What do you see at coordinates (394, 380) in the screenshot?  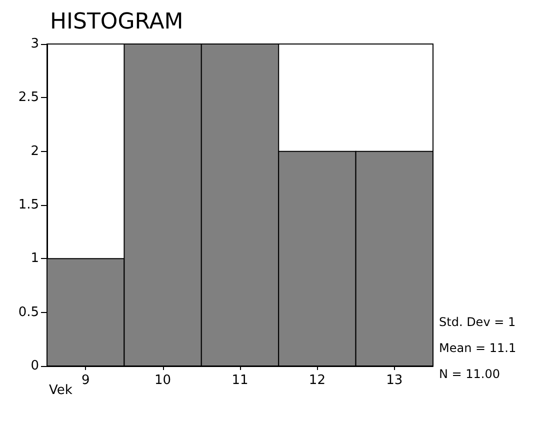 I see `x-tick-label: 13` at bounding box center [394, 380].